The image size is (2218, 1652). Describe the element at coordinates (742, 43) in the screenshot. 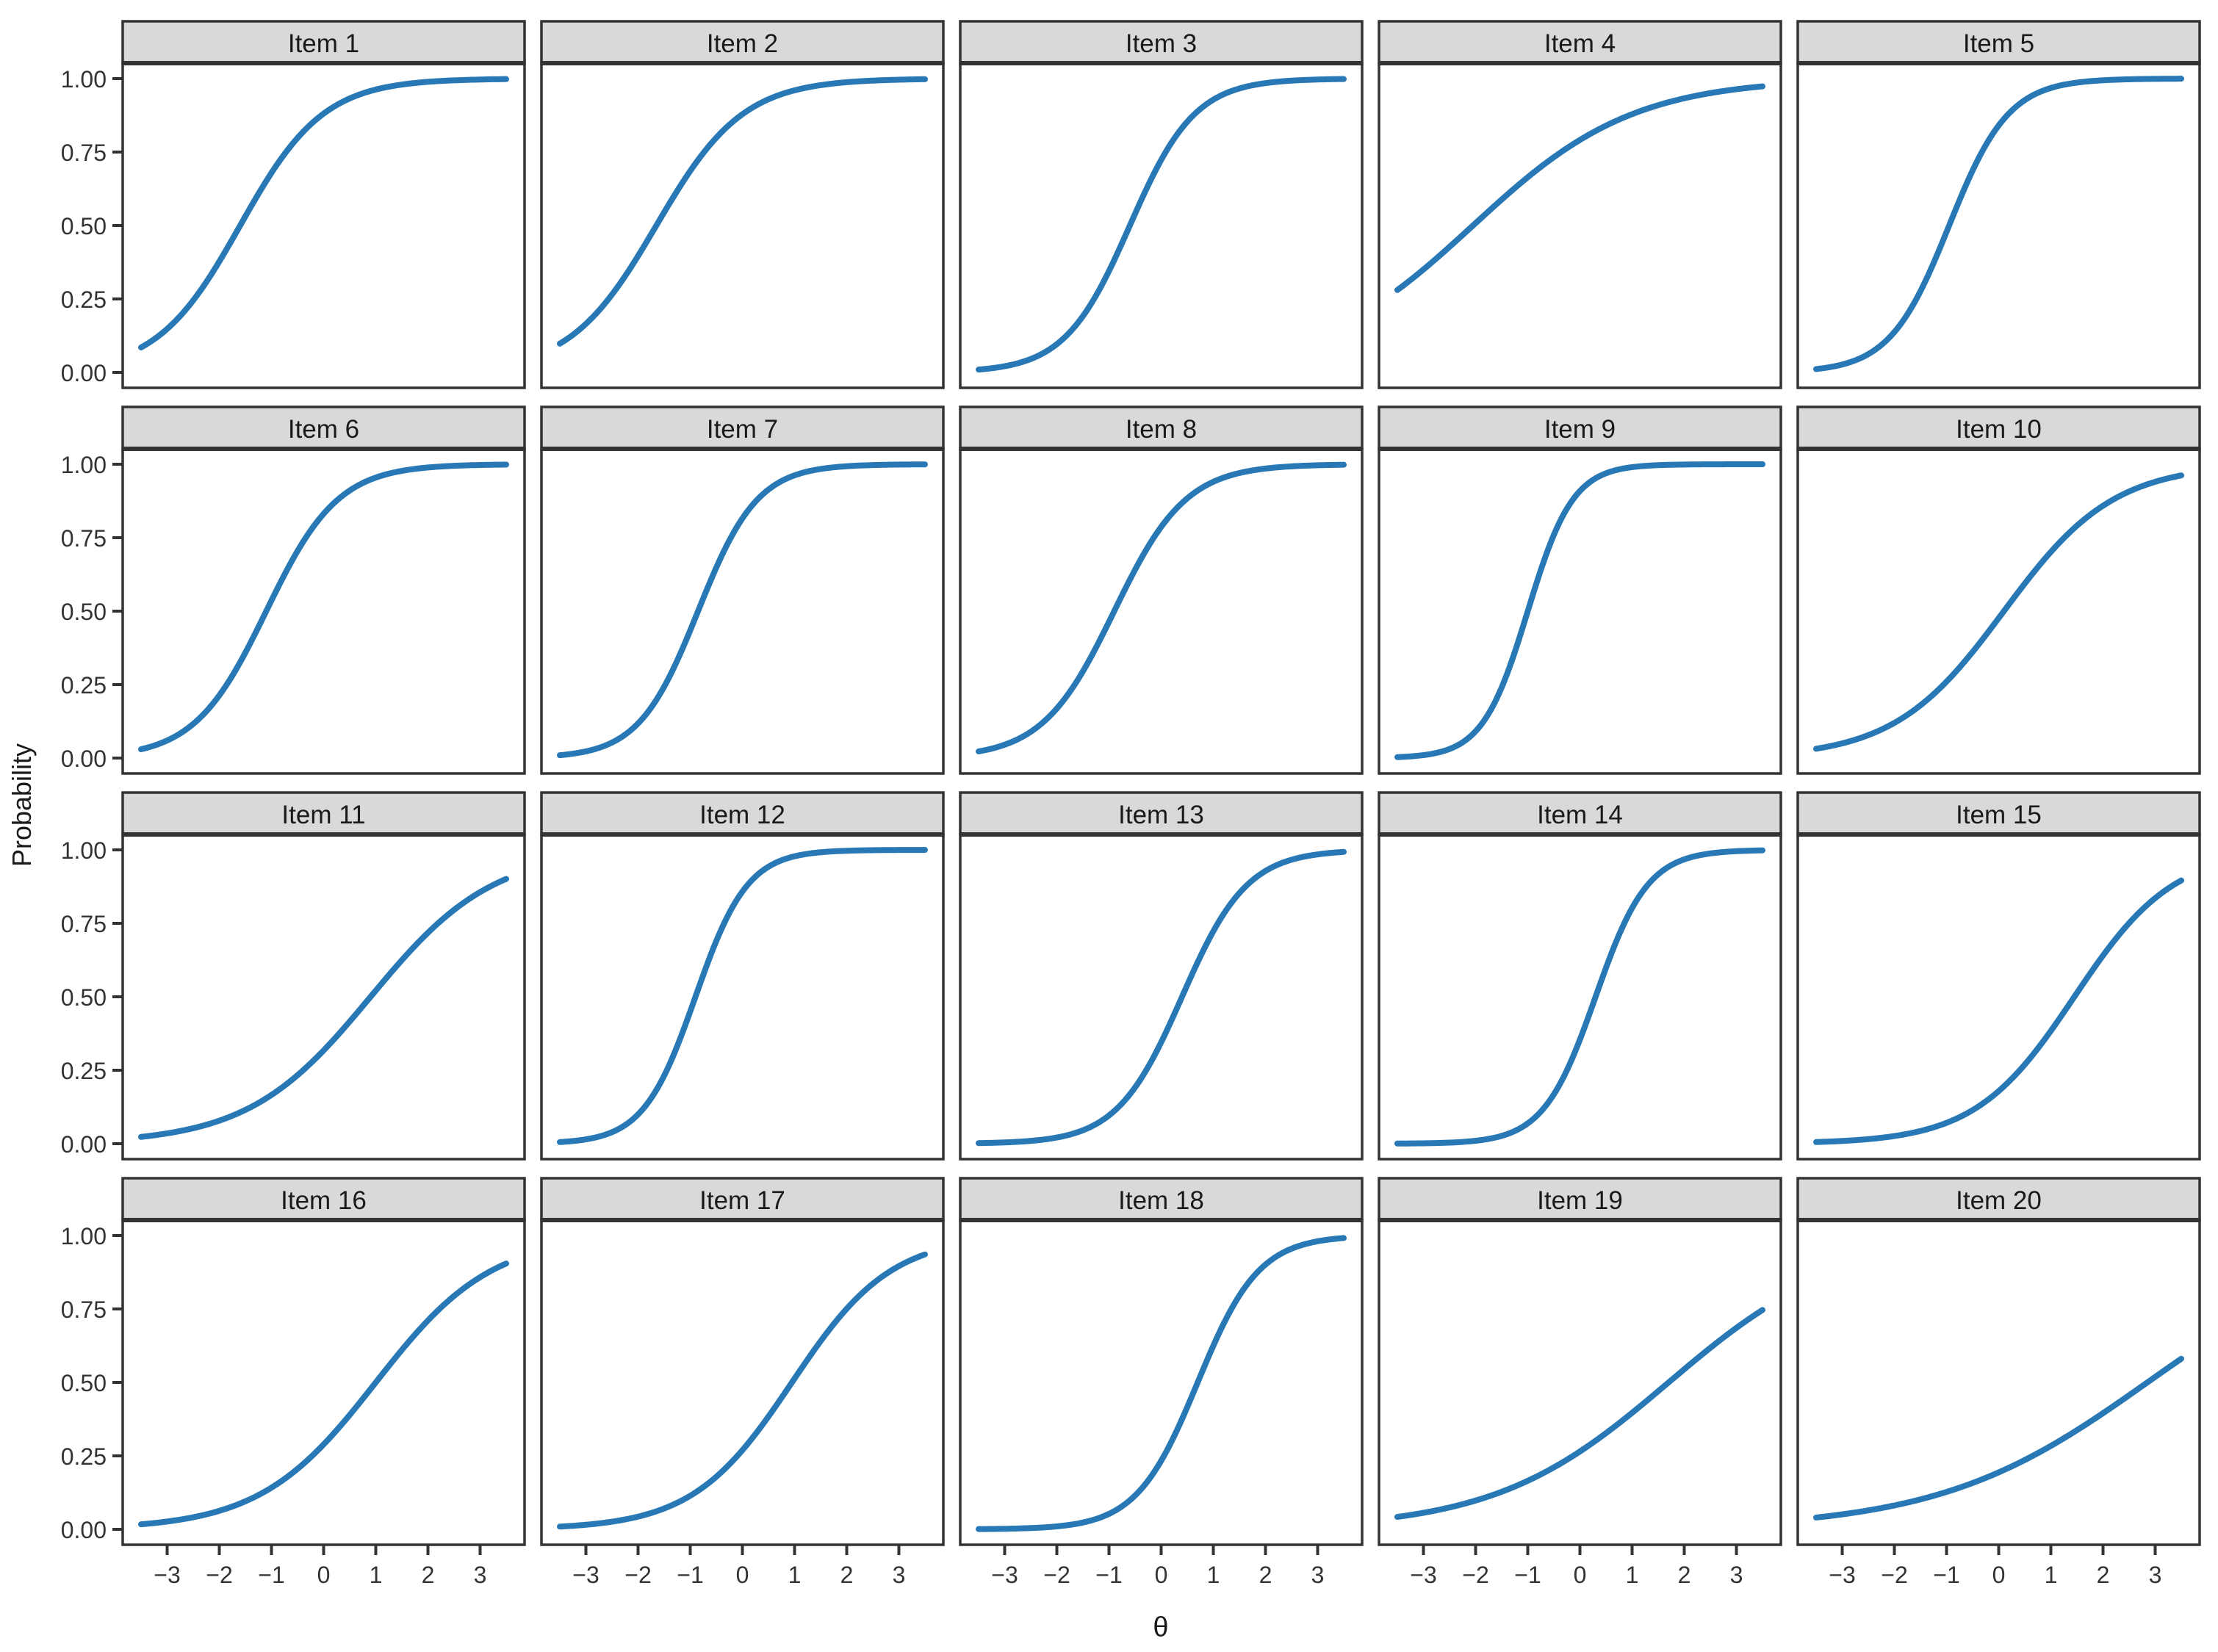

I see `facet-strip-label: Item 2` at that location.